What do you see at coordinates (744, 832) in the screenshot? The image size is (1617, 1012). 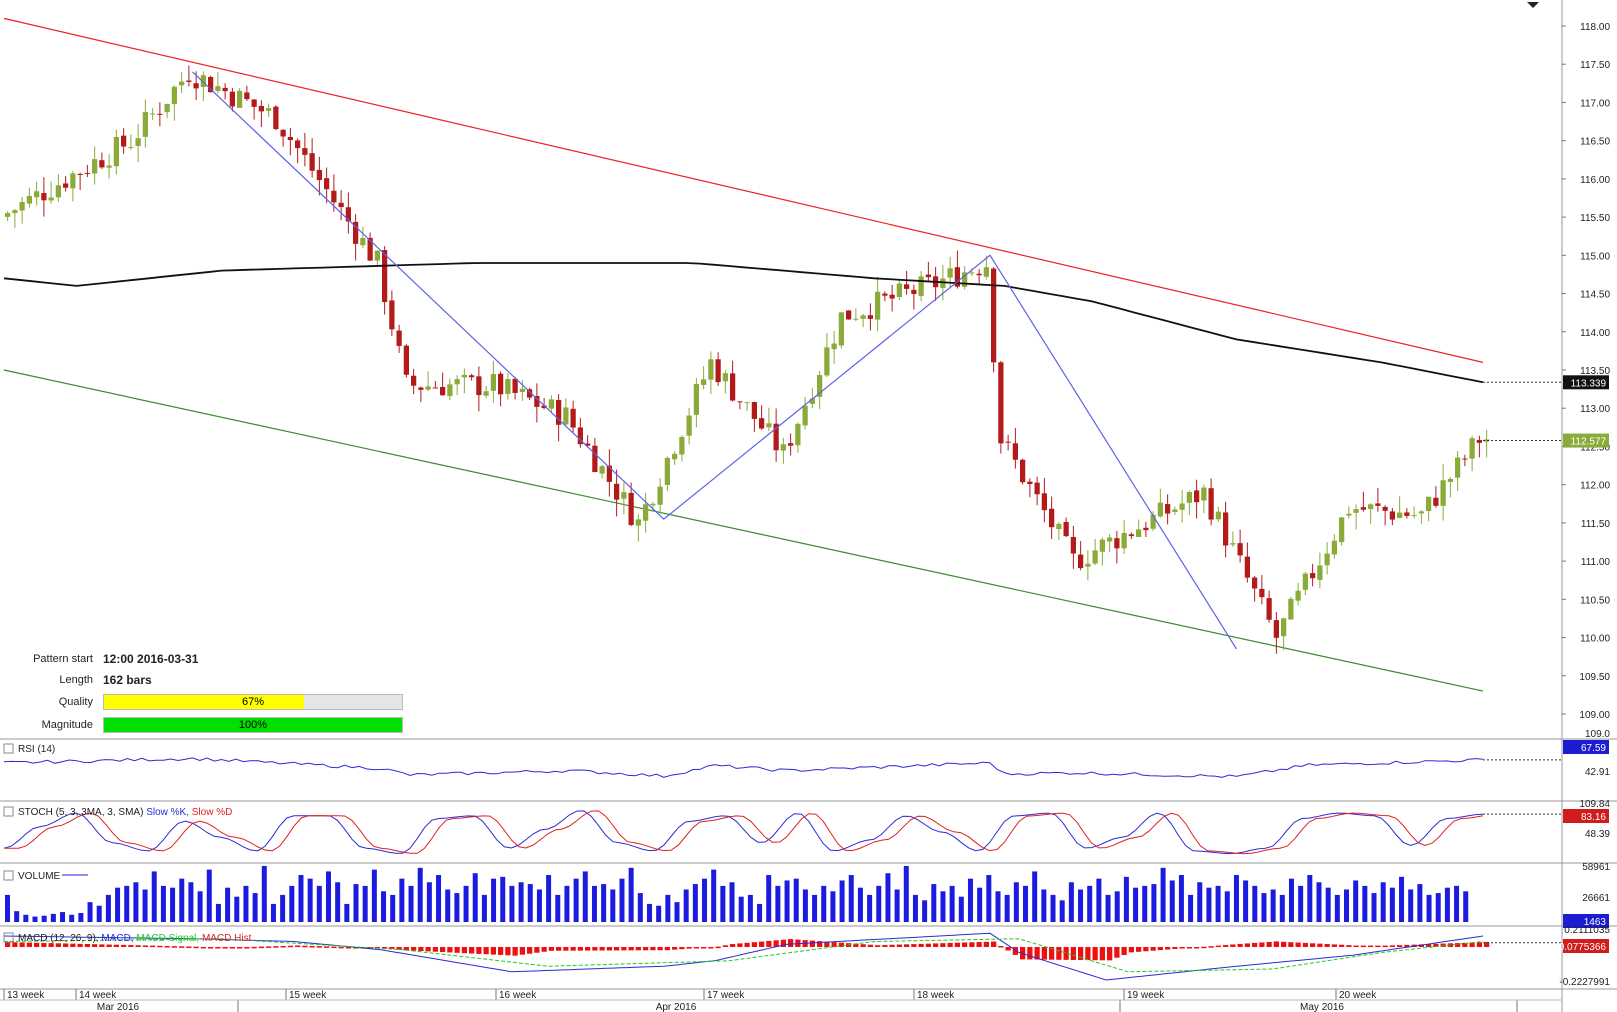 I see `stoch-d-line` at bounding box center [744, 832].